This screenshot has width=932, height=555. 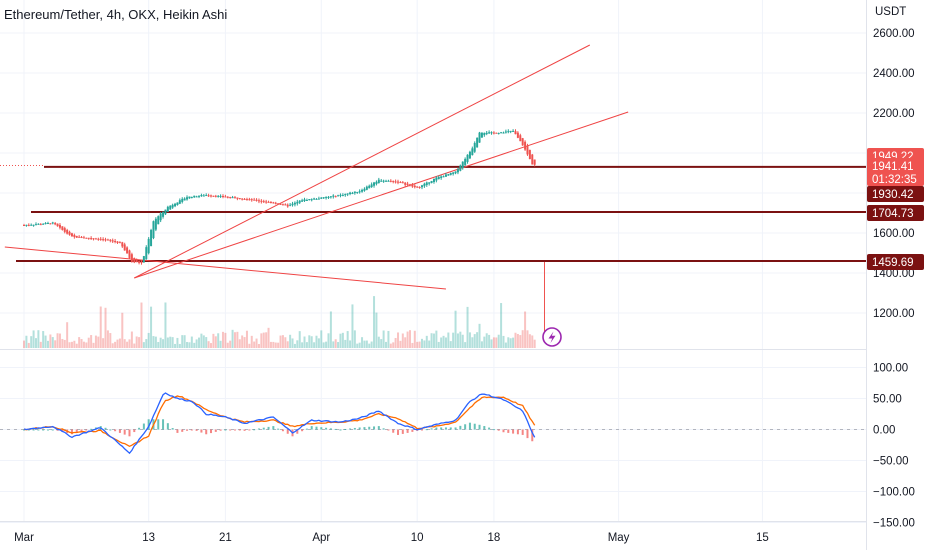 What do you see at coordinates (887, 400) in the screenshot?
I see `oscillator-tick-label: 50.00` at bounding box center [887, 400].